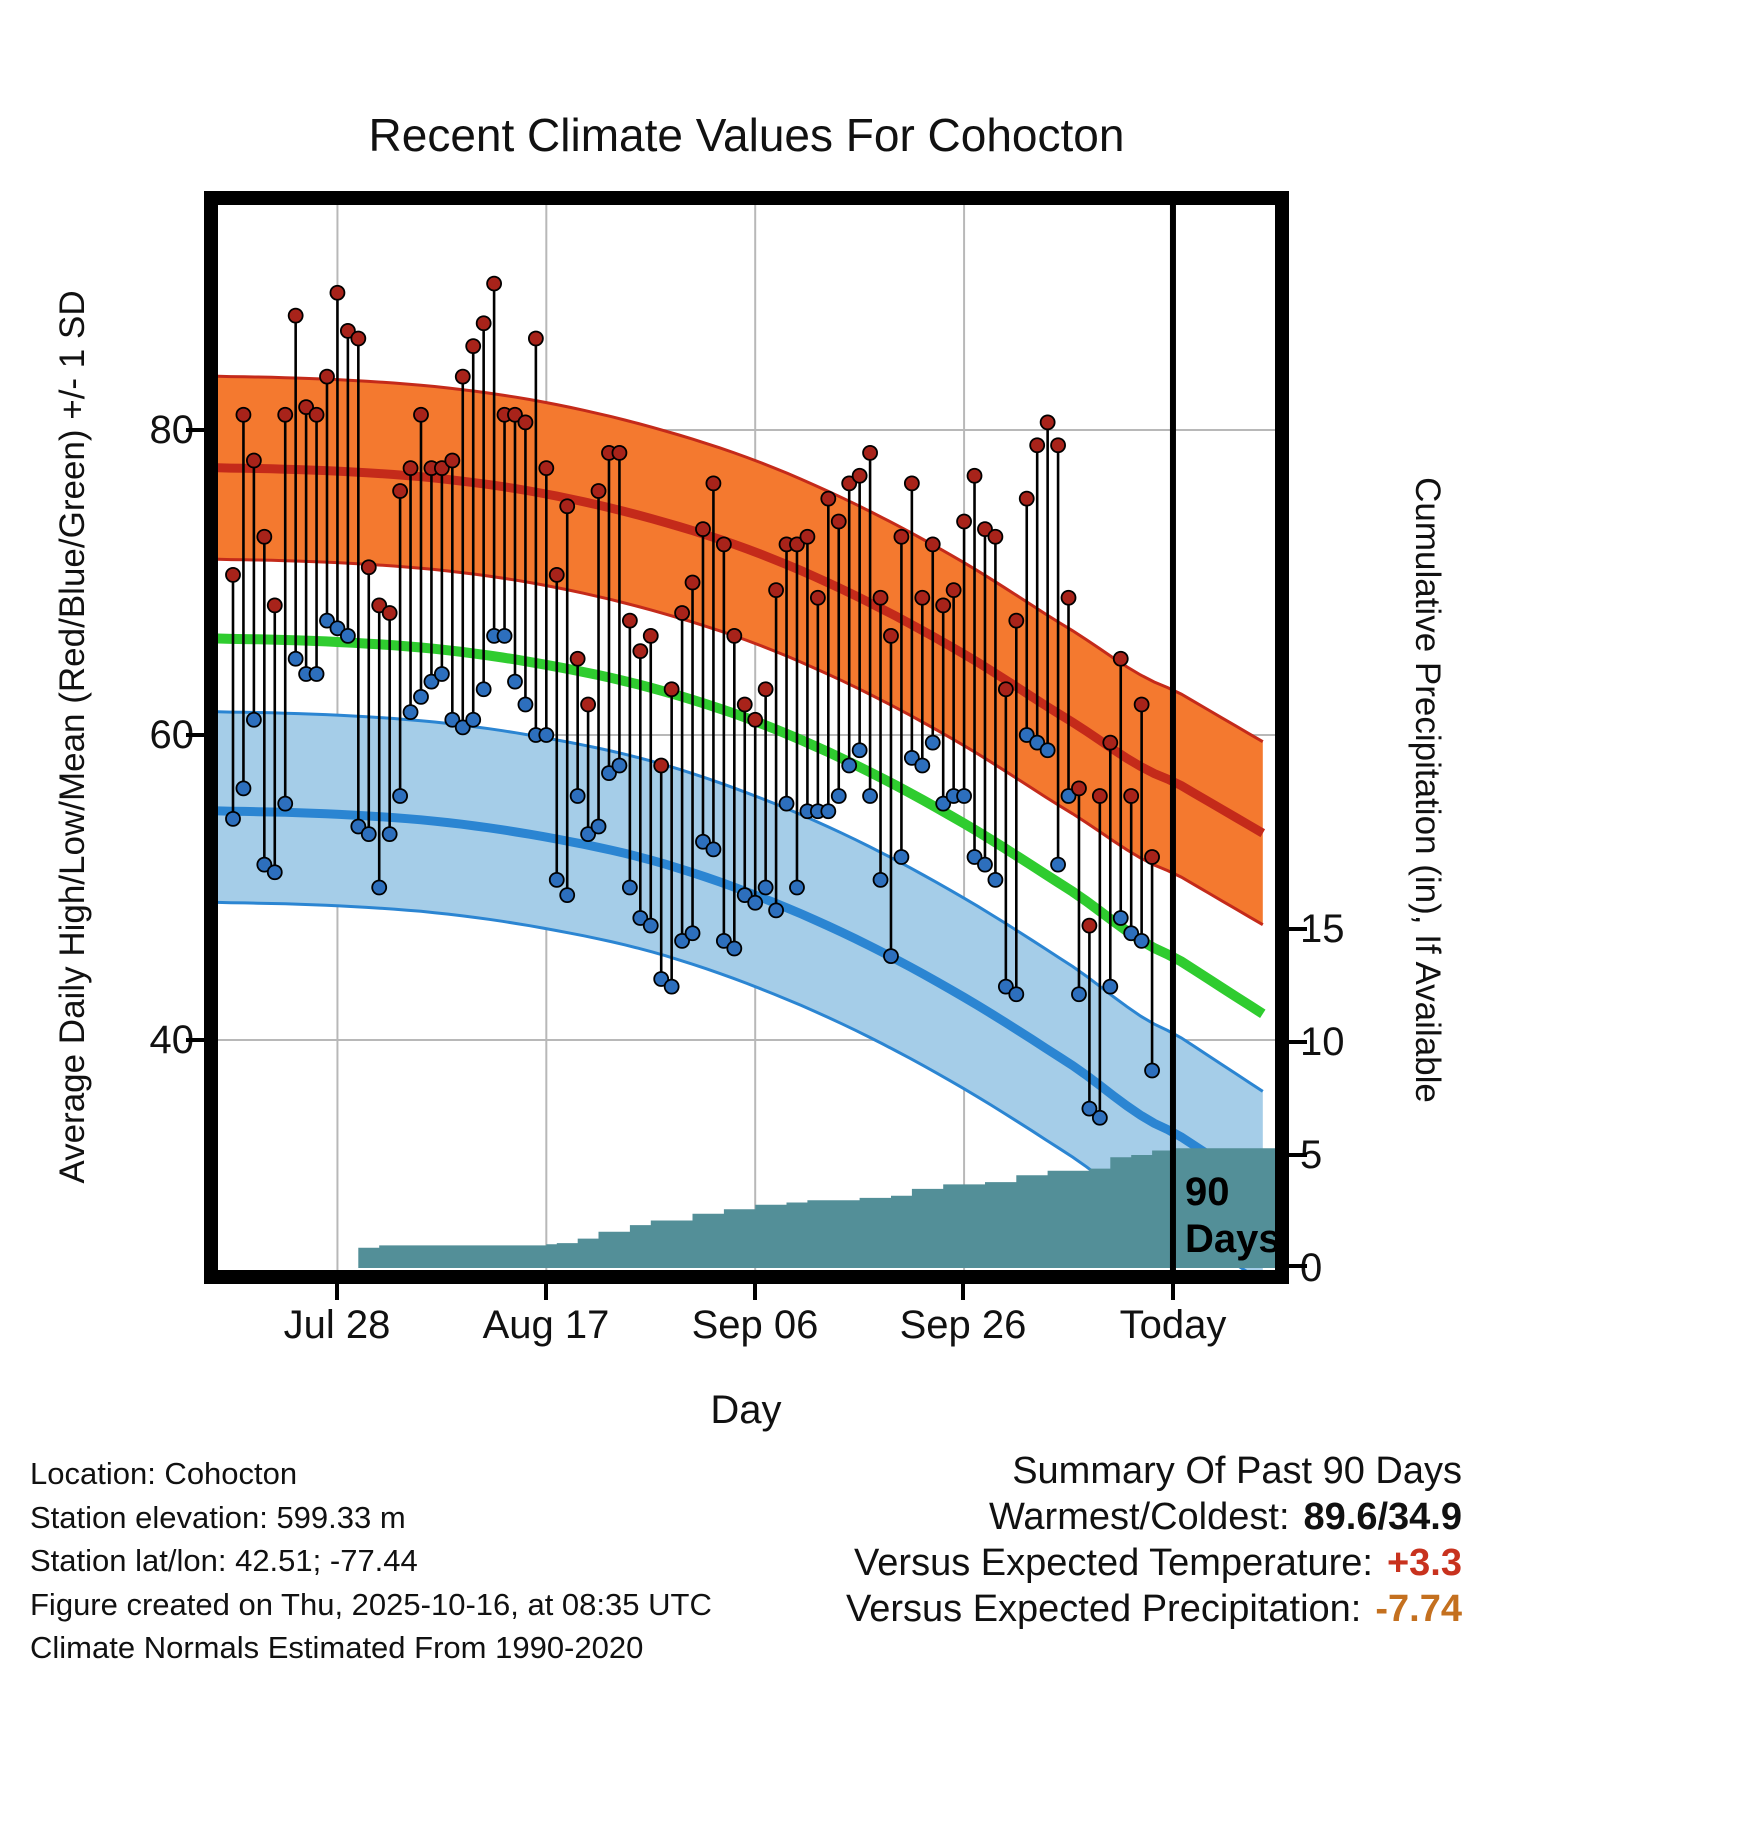 This screenshot has height=1828, width=1748. I want to click on summary-title: Summary Of Past 90 Days, so click(1237, 1471).